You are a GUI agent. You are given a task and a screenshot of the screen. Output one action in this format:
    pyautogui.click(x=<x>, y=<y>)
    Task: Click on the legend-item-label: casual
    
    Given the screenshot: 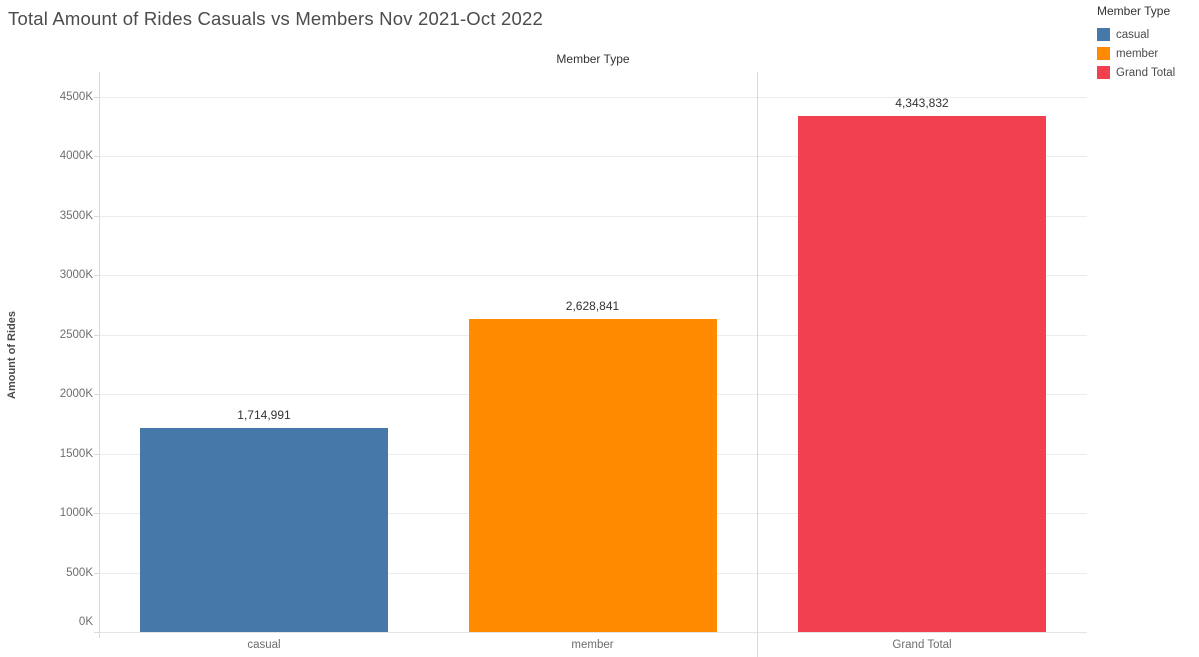 What is the action you would take?
    pyautogui.click(x=1133, y=34)
    